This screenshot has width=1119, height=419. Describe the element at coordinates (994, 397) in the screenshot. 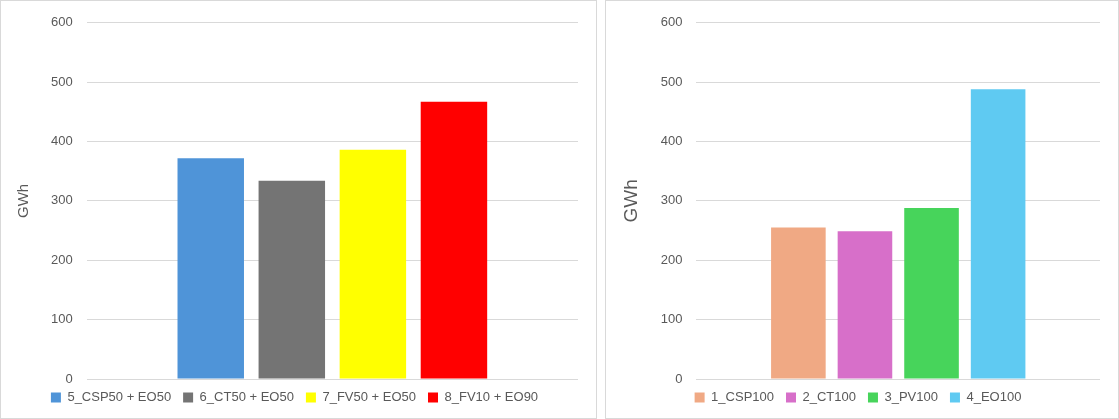

I see `legend-label: 4_EO100` at that location.